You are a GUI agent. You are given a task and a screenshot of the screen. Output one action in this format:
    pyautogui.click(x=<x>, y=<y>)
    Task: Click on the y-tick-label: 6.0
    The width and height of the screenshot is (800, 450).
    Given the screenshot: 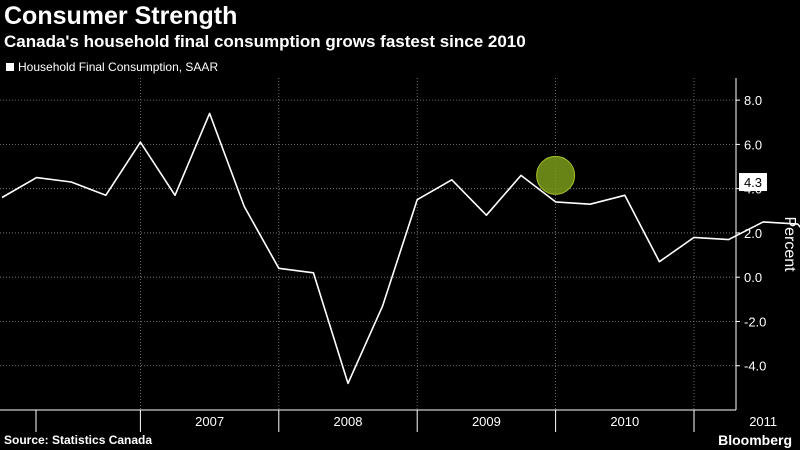 What is the action you would take?
    pyautogui.click(x=753, y=144)
    